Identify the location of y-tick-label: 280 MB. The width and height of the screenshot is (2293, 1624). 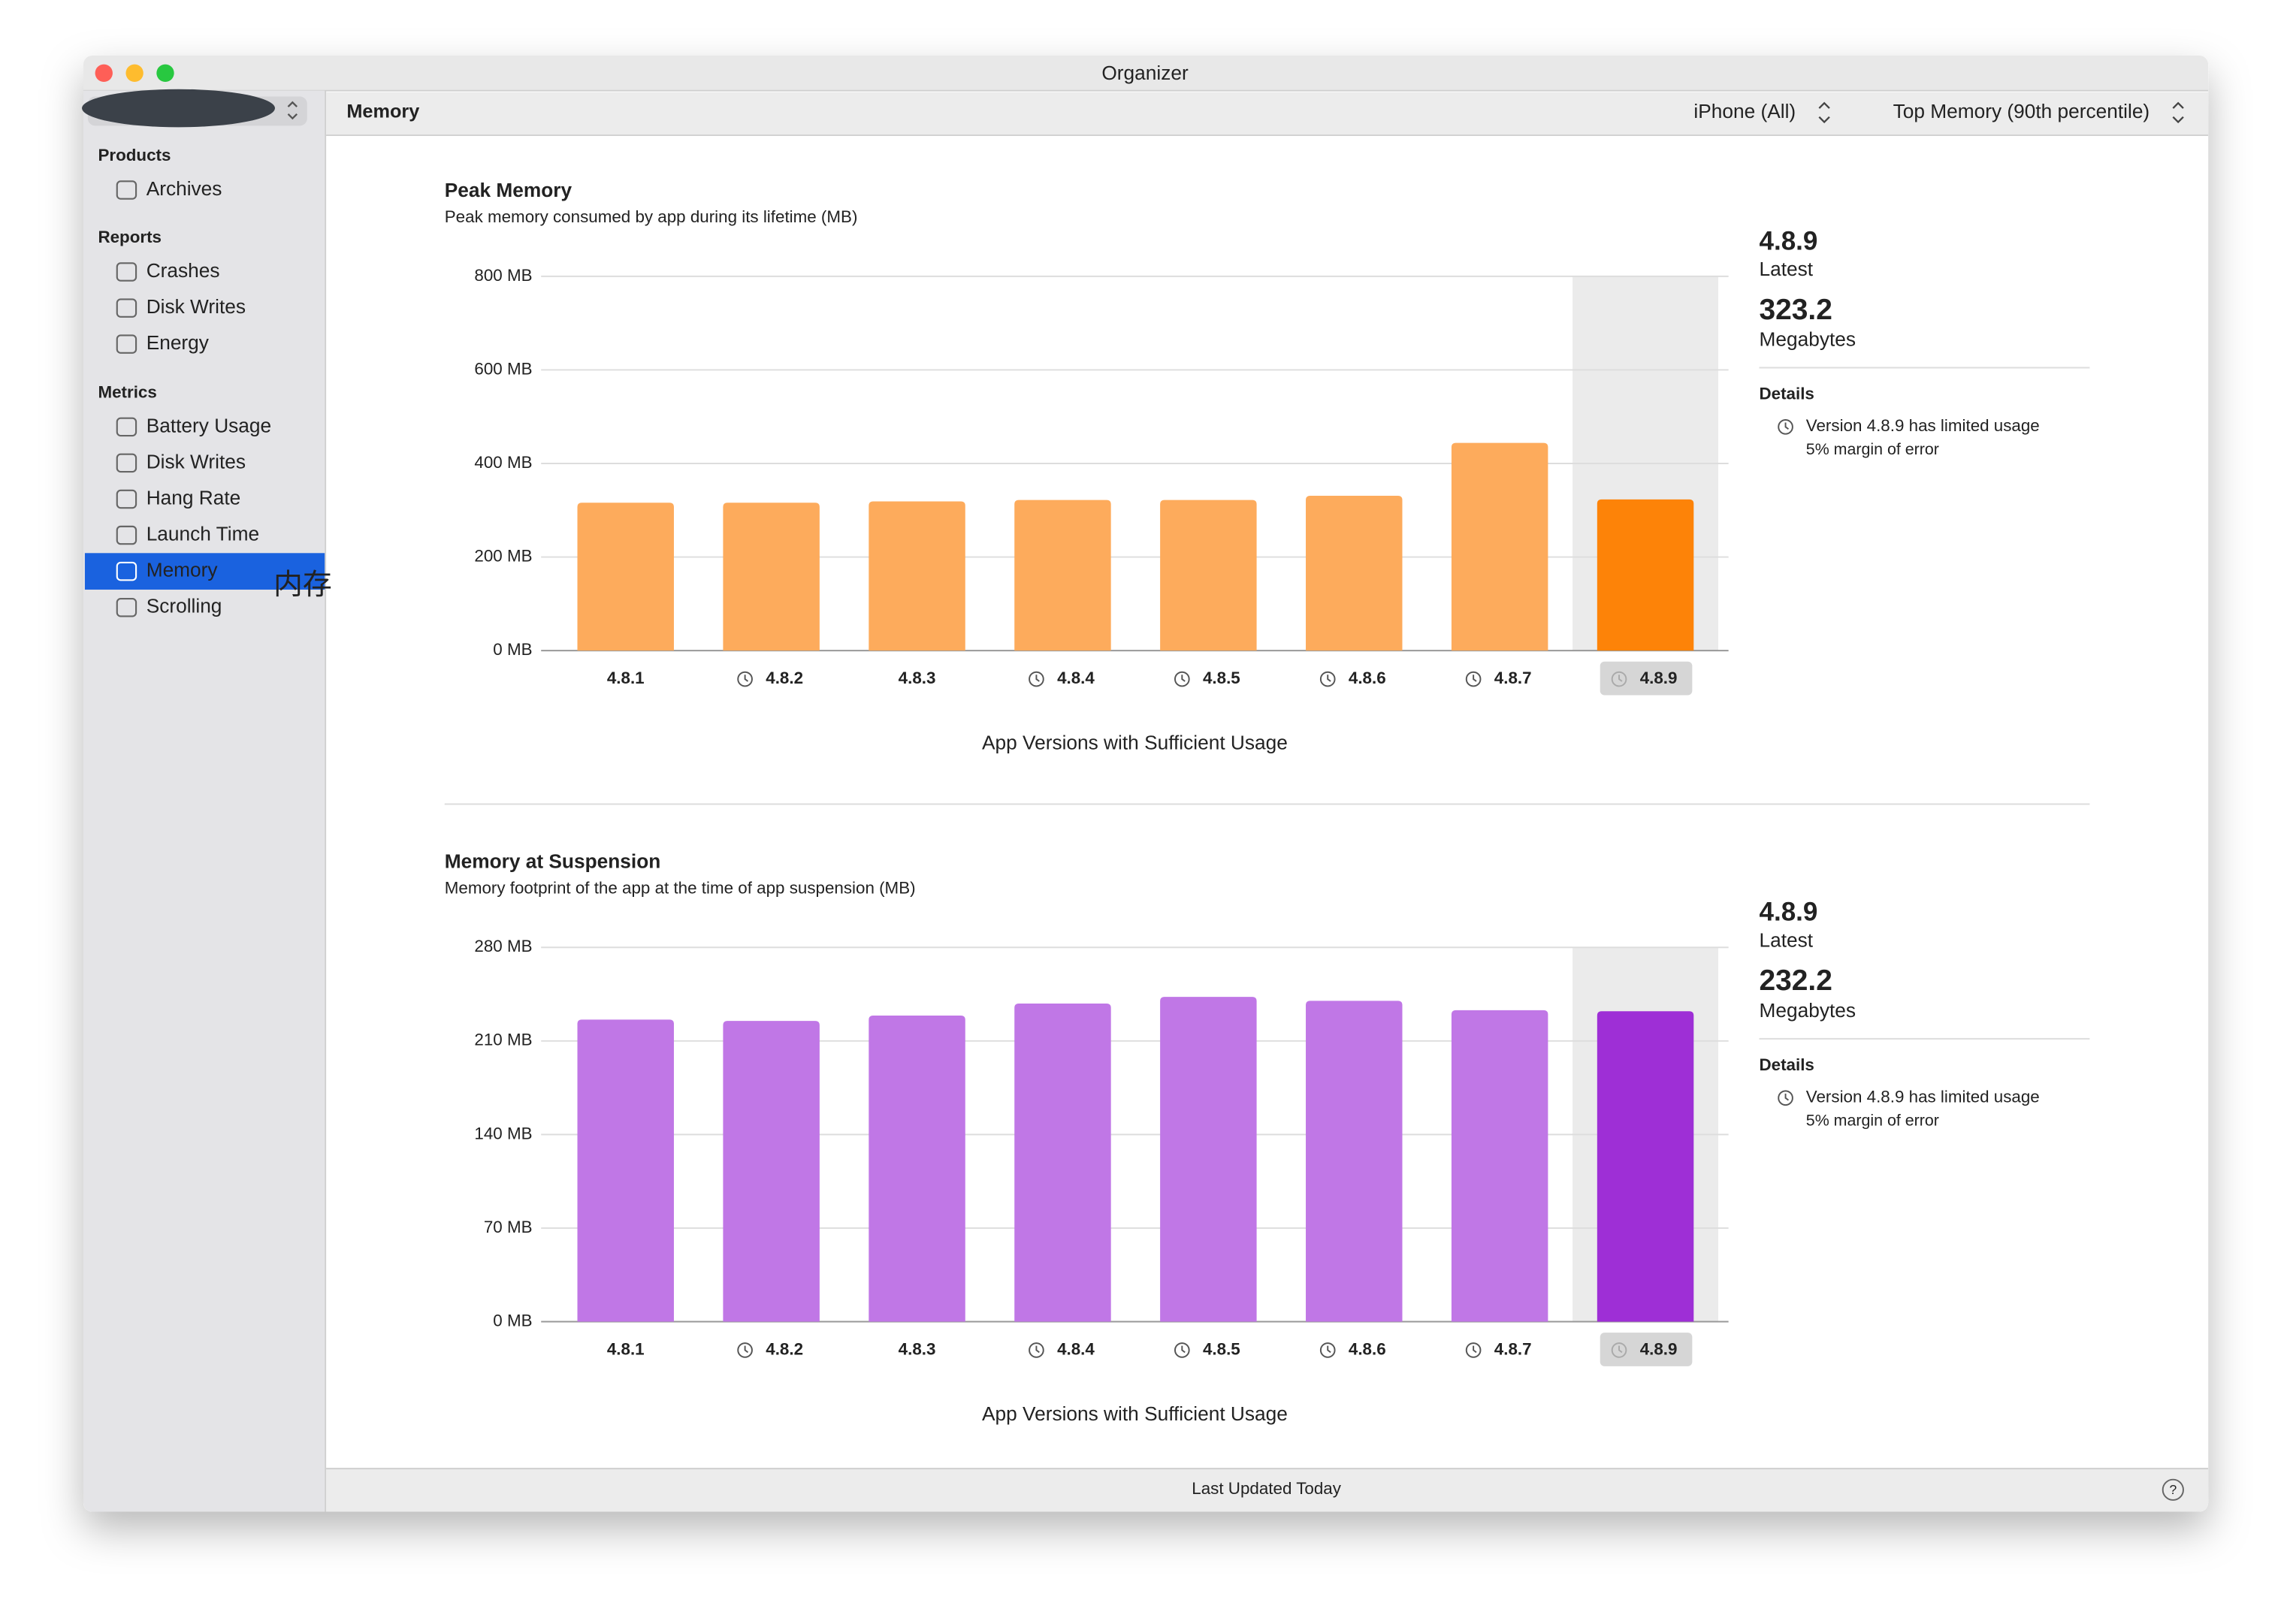
(503, 946).